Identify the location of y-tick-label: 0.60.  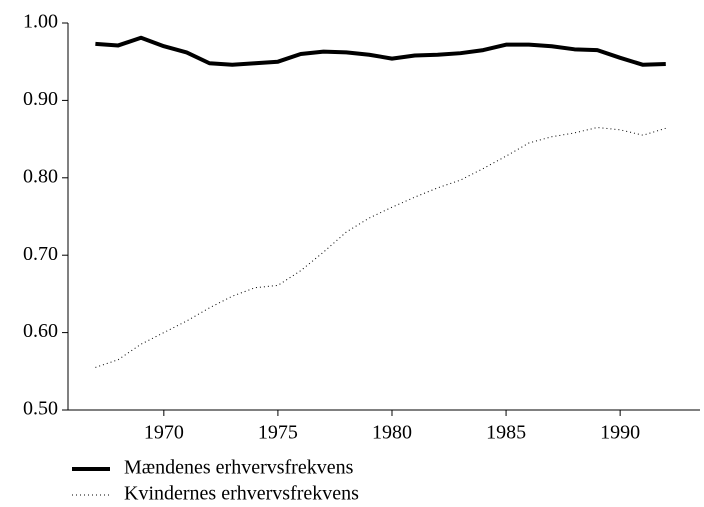
(40, 331).